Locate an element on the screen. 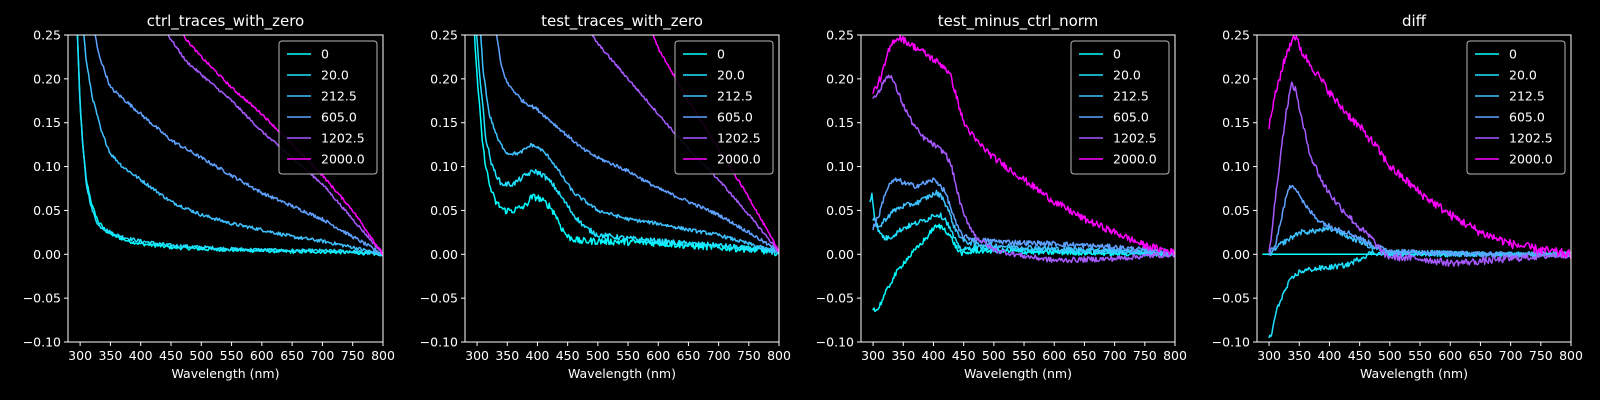 This screenshot has height=400, width=1600. series-group is located at coordinates (1022, 174).